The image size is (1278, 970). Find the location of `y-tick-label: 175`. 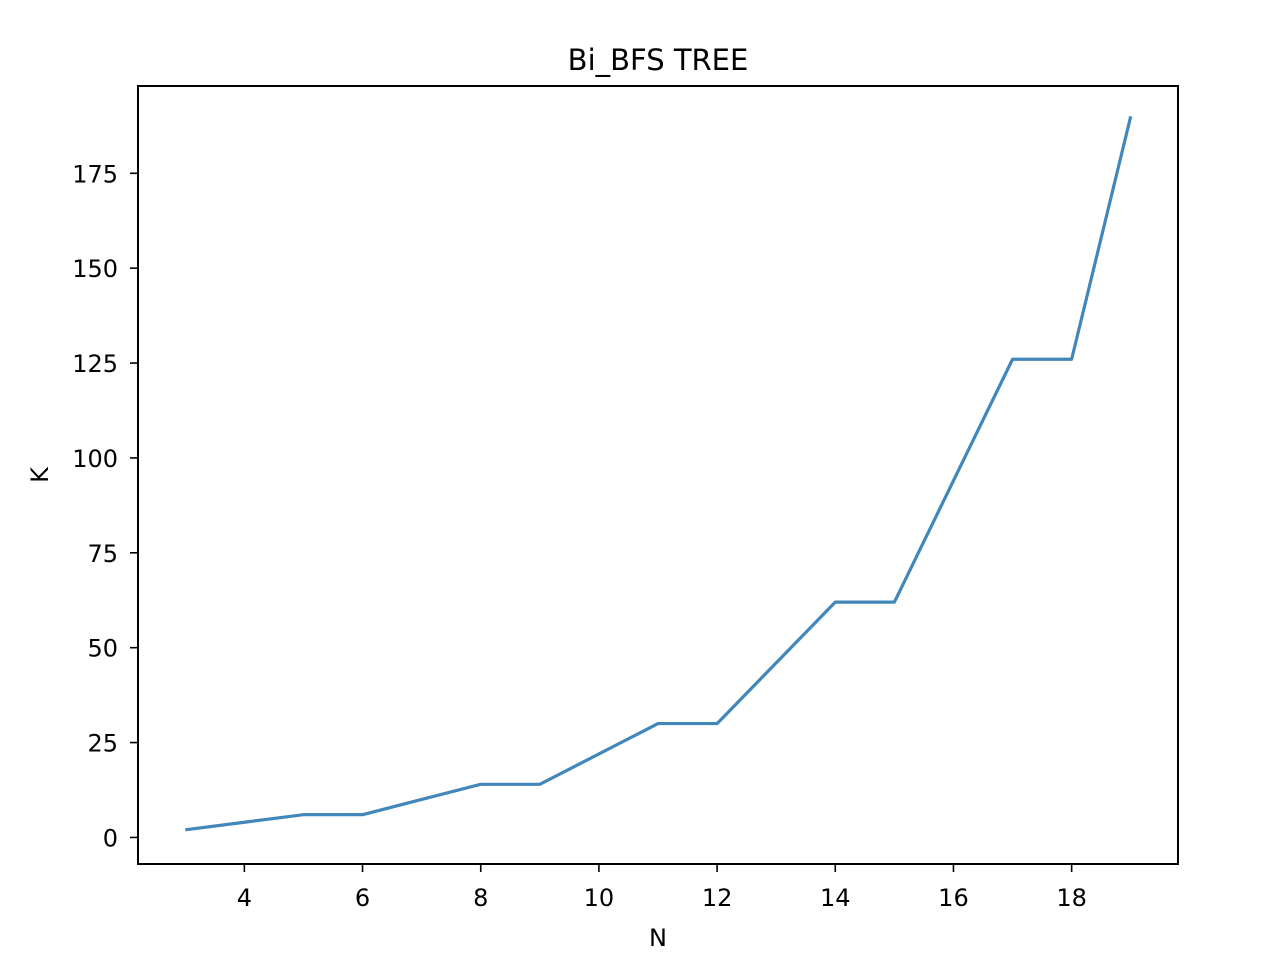

y-tick-label: 175 is located at coordinates (95, 174).